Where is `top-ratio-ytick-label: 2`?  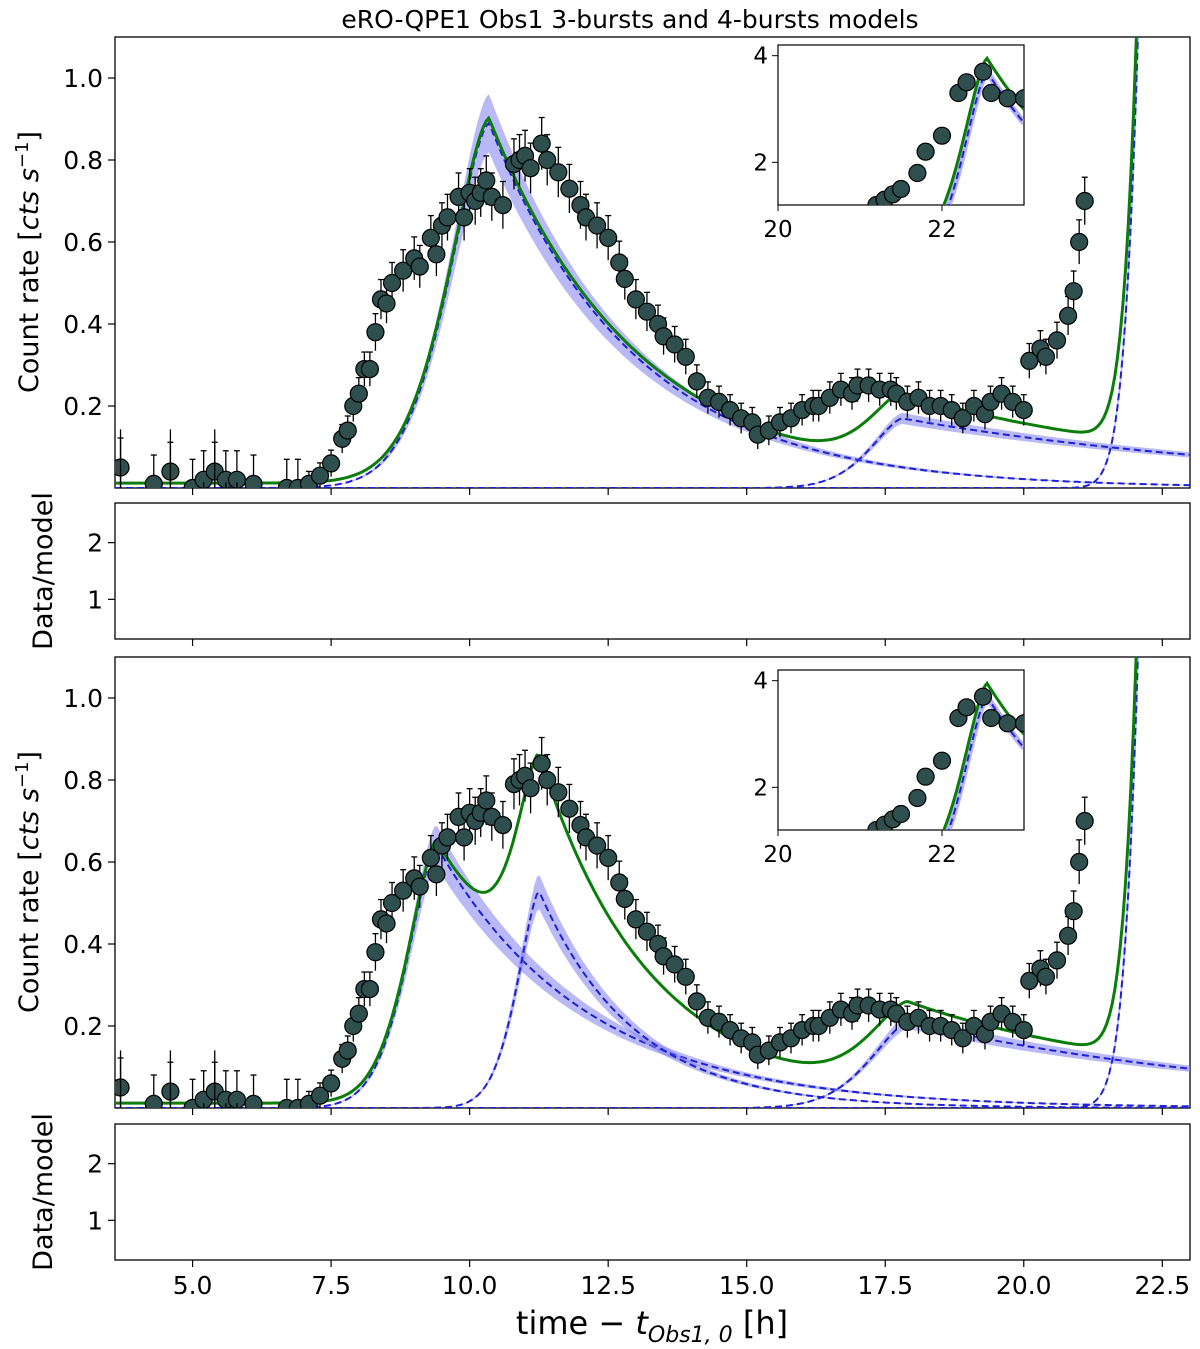
top-ratio-ytick-label: 2 is located at coordinates (95, 543).